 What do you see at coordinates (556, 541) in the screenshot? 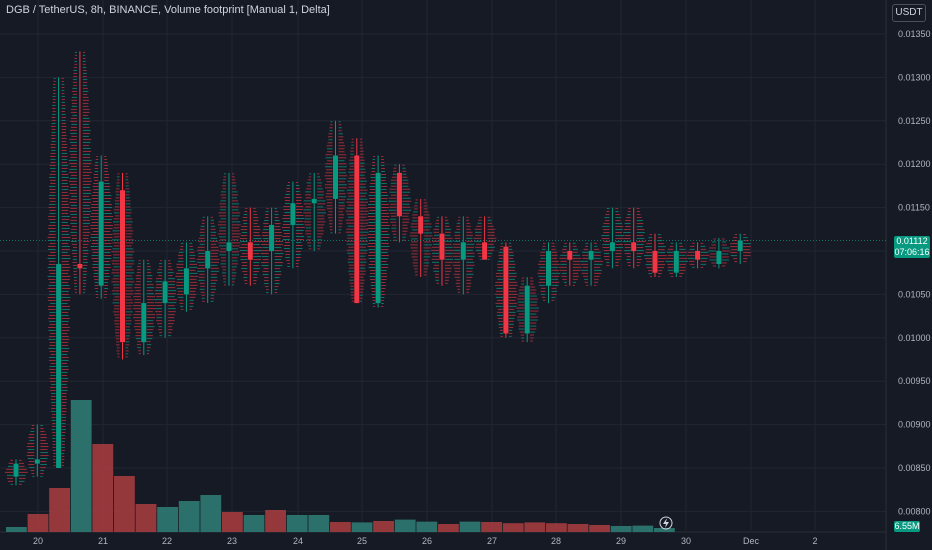
I see `time-tick-label: 28` at bounding box center [556, 541].